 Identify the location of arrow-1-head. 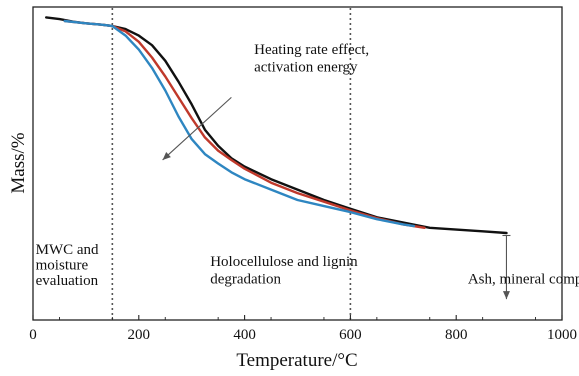
(166, 155).